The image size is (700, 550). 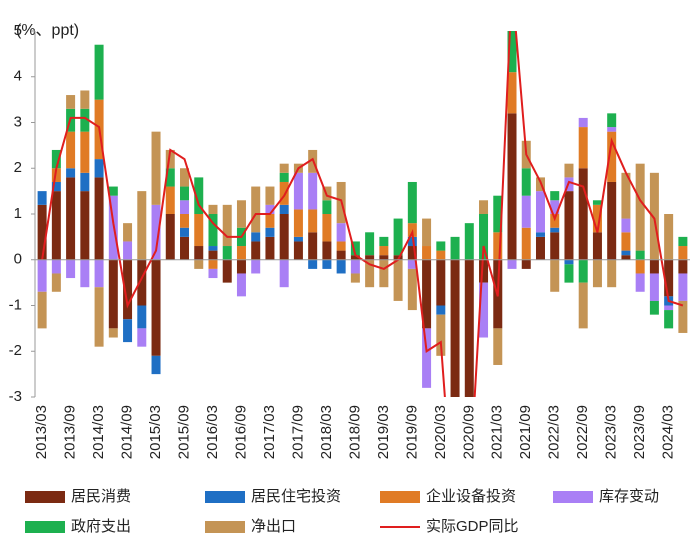 What do you see at coordinates (41, 432) in the screenshot?
I see `x-tick-label: 2013/03` at bounding box center [41, 432].